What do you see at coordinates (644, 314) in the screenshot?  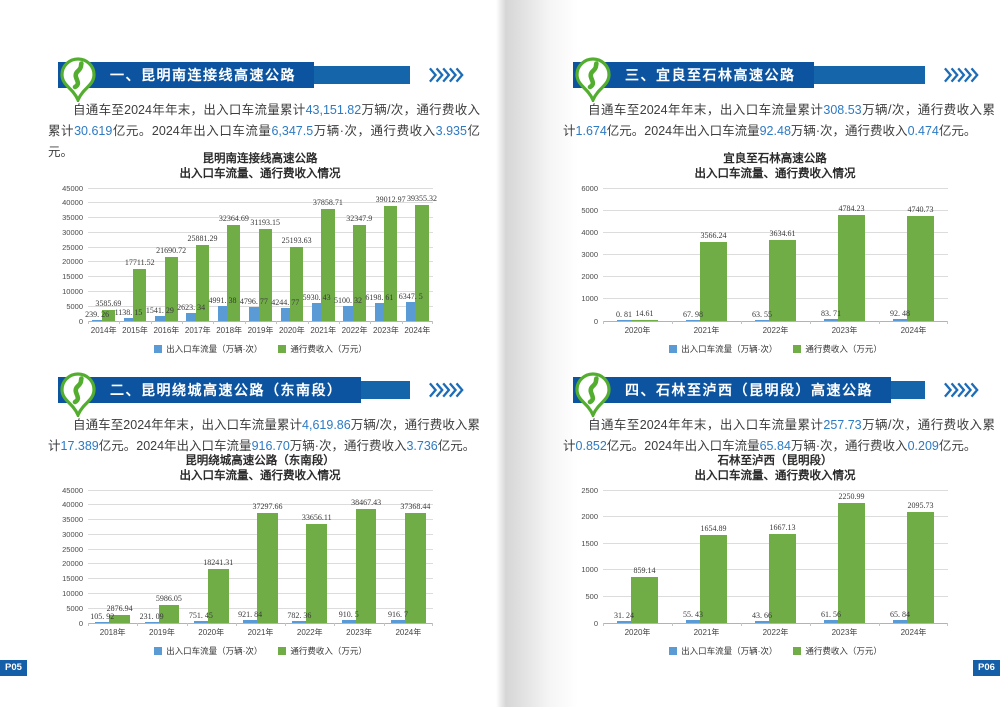 I see `revenue-value-label: 14.61` at bounding box center [644, 314].